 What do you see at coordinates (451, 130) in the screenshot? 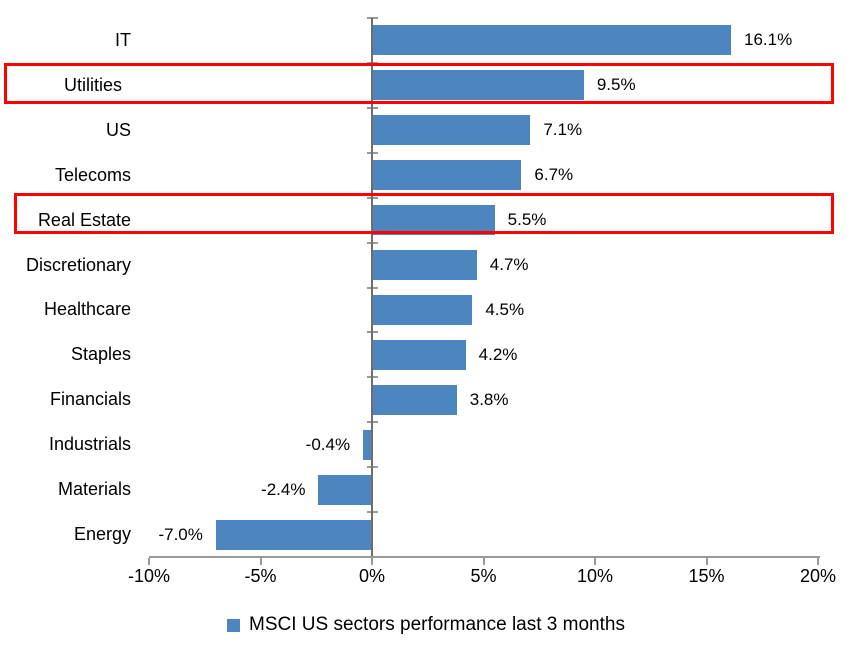
I see `bar-us` at bounding box center [451, 130].